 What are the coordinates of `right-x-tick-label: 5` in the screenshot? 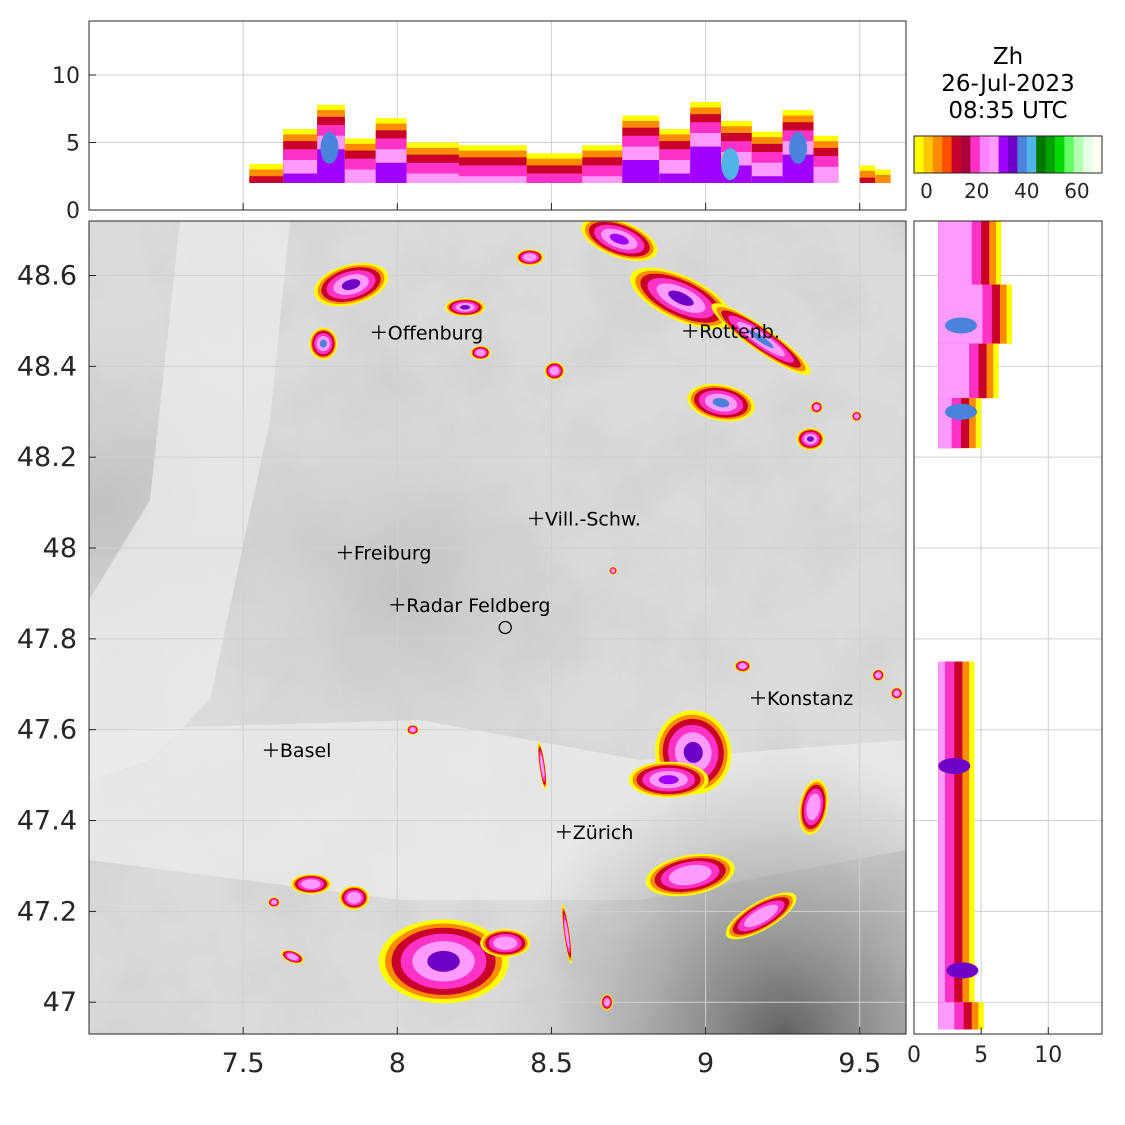 It's located at (981, 1055).